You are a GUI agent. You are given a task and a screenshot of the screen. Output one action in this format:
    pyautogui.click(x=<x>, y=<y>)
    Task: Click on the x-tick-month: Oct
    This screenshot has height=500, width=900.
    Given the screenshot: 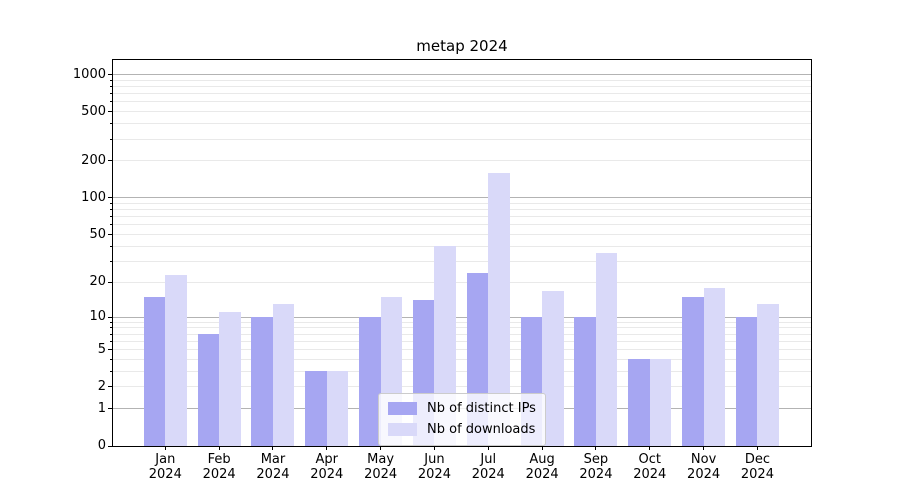 What is the action you would take?
    pyautogui.click(x=649, y=459)
    